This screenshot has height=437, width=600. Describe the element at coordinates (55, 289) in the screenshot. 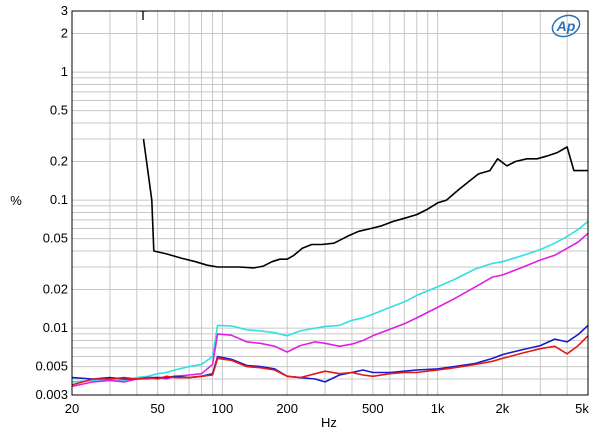

I see `y-tick-label: 0.02` at that location.